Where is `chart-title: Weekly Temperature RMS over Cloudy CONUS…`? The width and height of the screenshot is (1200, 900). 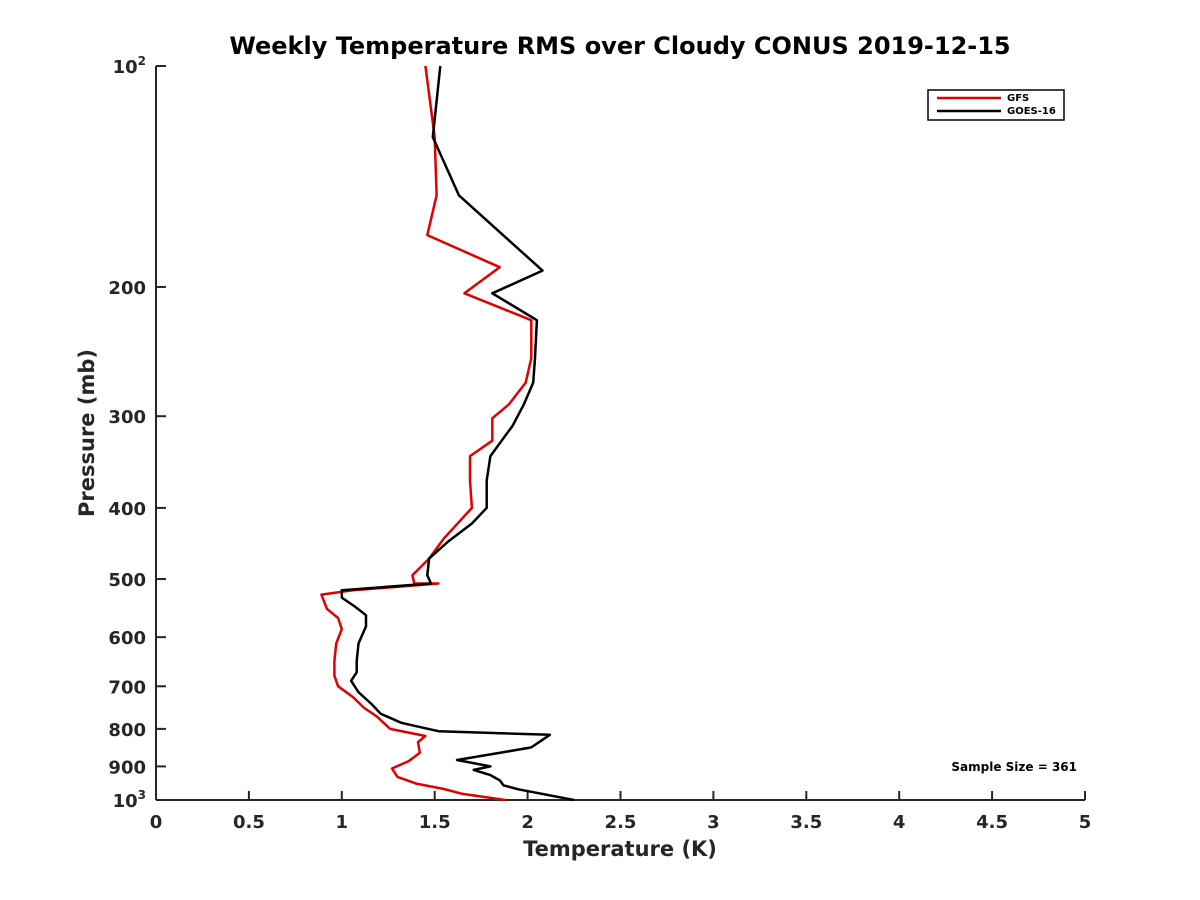
chart-title: Weekly Temperature RMS over Cloudy CONUS… is located at coordinates (619, 46).